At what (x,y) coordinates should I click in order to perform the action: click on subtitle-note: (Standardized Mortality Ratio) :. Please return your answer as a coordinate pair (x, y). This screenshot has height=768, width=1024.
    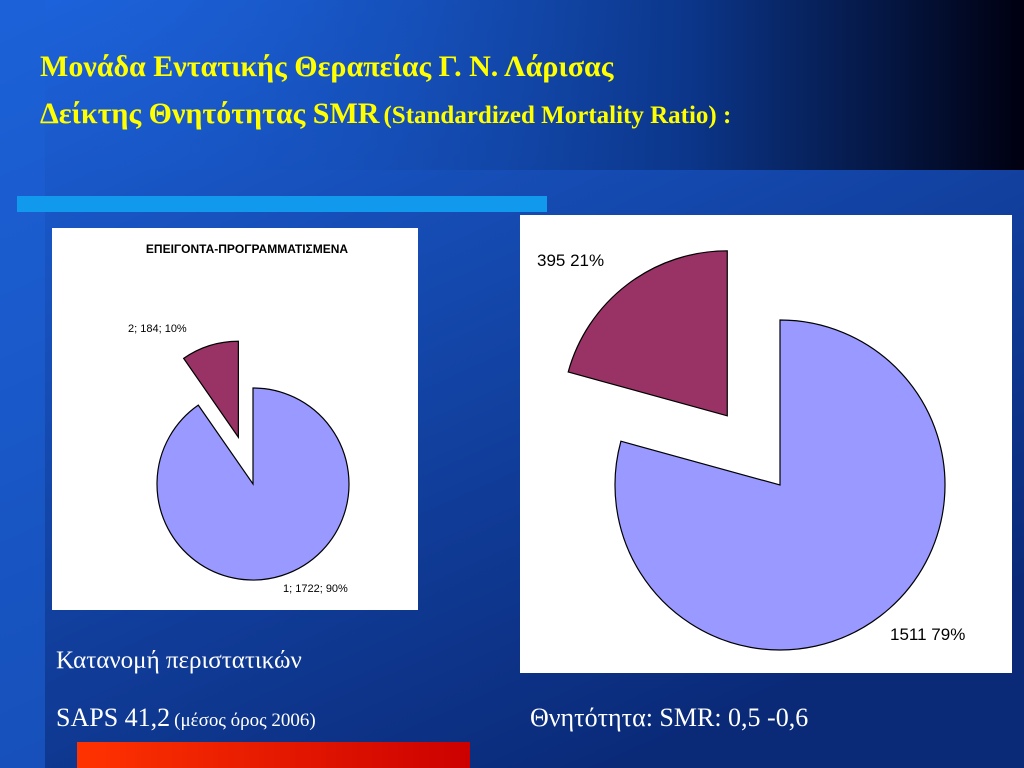
    Looking at the image, I should click on (557, 115).